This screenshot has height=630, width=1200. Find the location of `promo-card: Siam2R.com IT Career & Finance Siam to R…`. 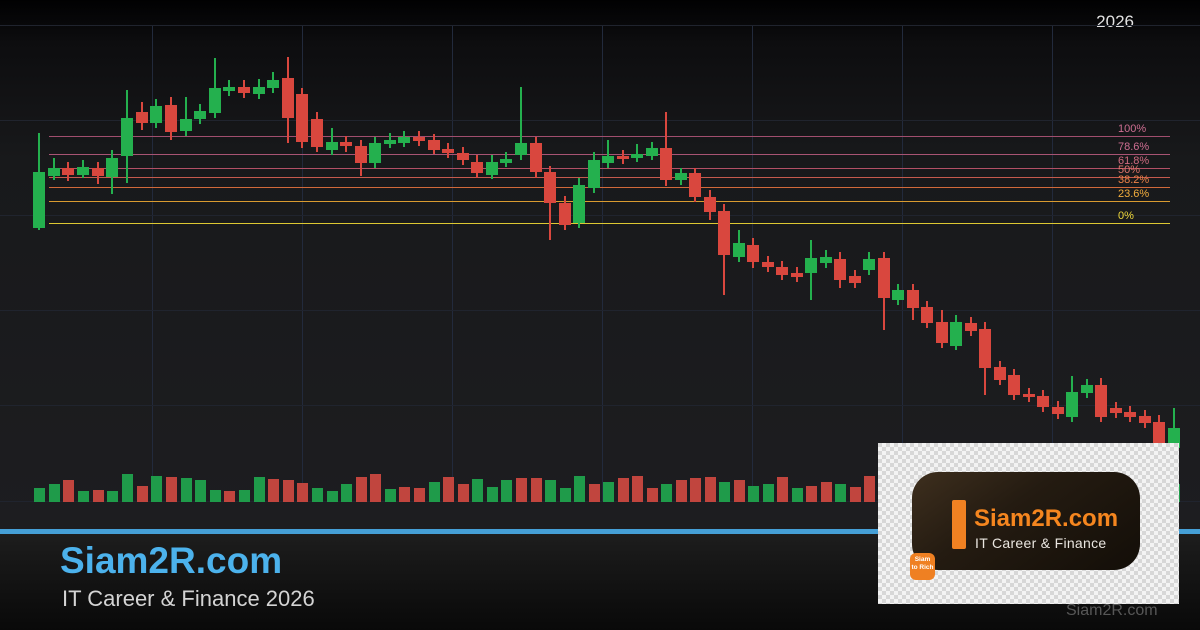

promo-card: Siam2R.com IT Career & Finance Siam to R… is located at coordinates (1028, 523).